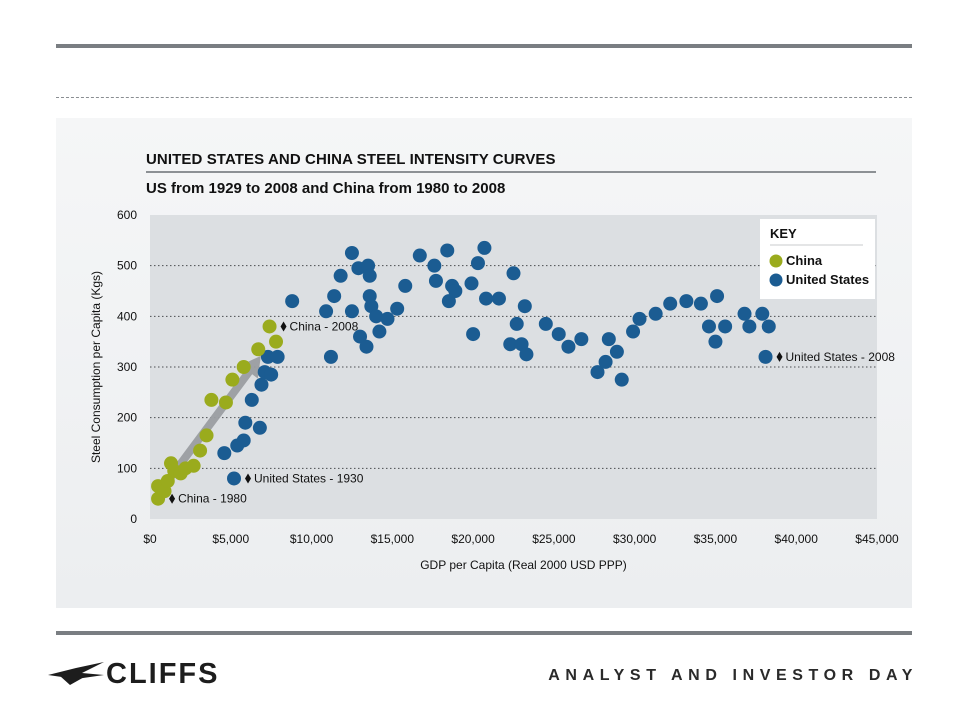  Describe the element at coordinates (484, 97) in the screenshot. I see `dotted-divider` at that location.